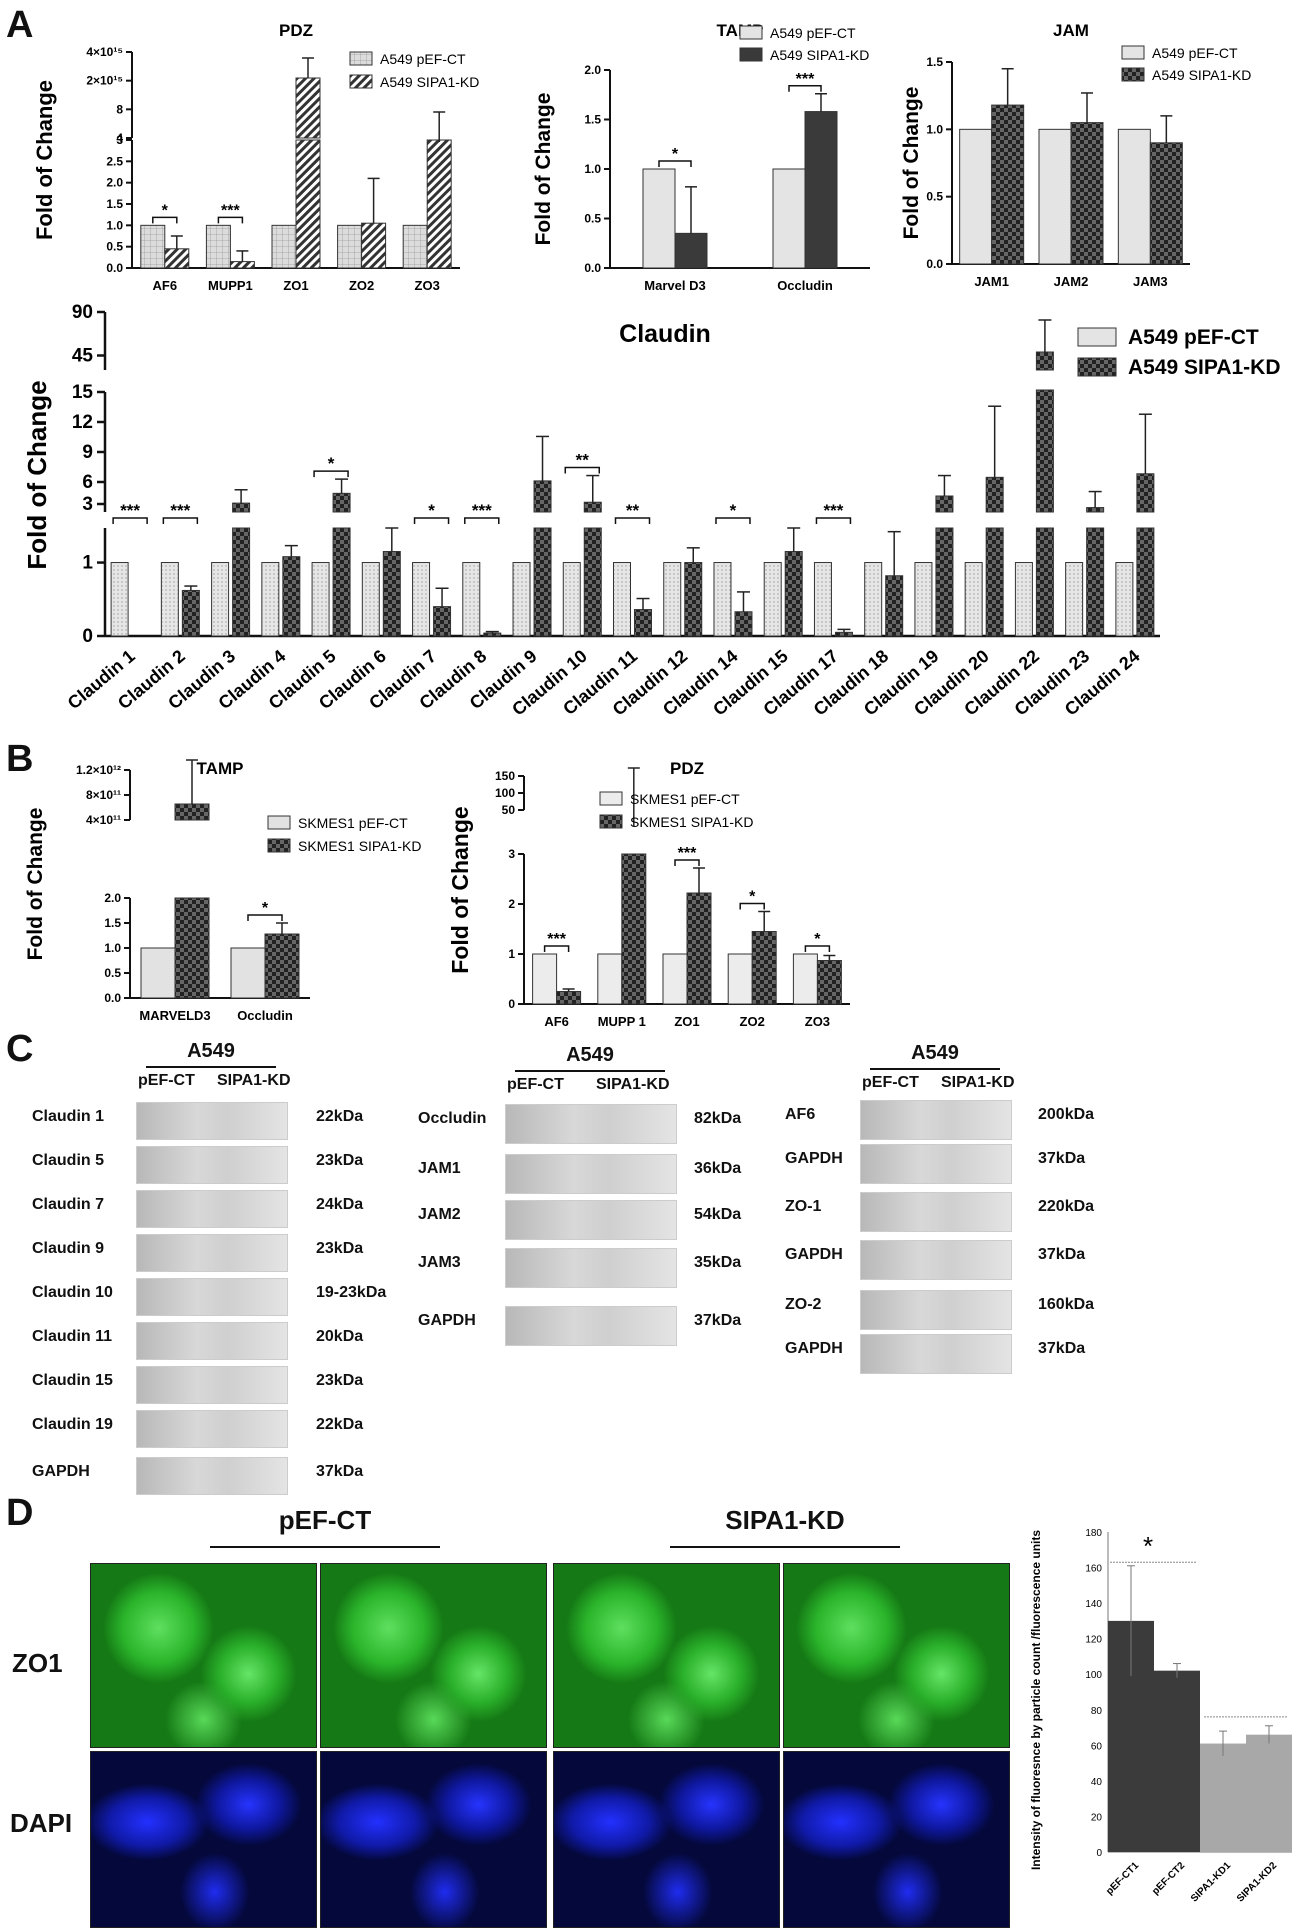 Image resolution: width=1314 pixels, height=1930 pixels. Describe the element at coordinates (20, 1513) in the screenshot. I see `panel-label-d: D` at that location.